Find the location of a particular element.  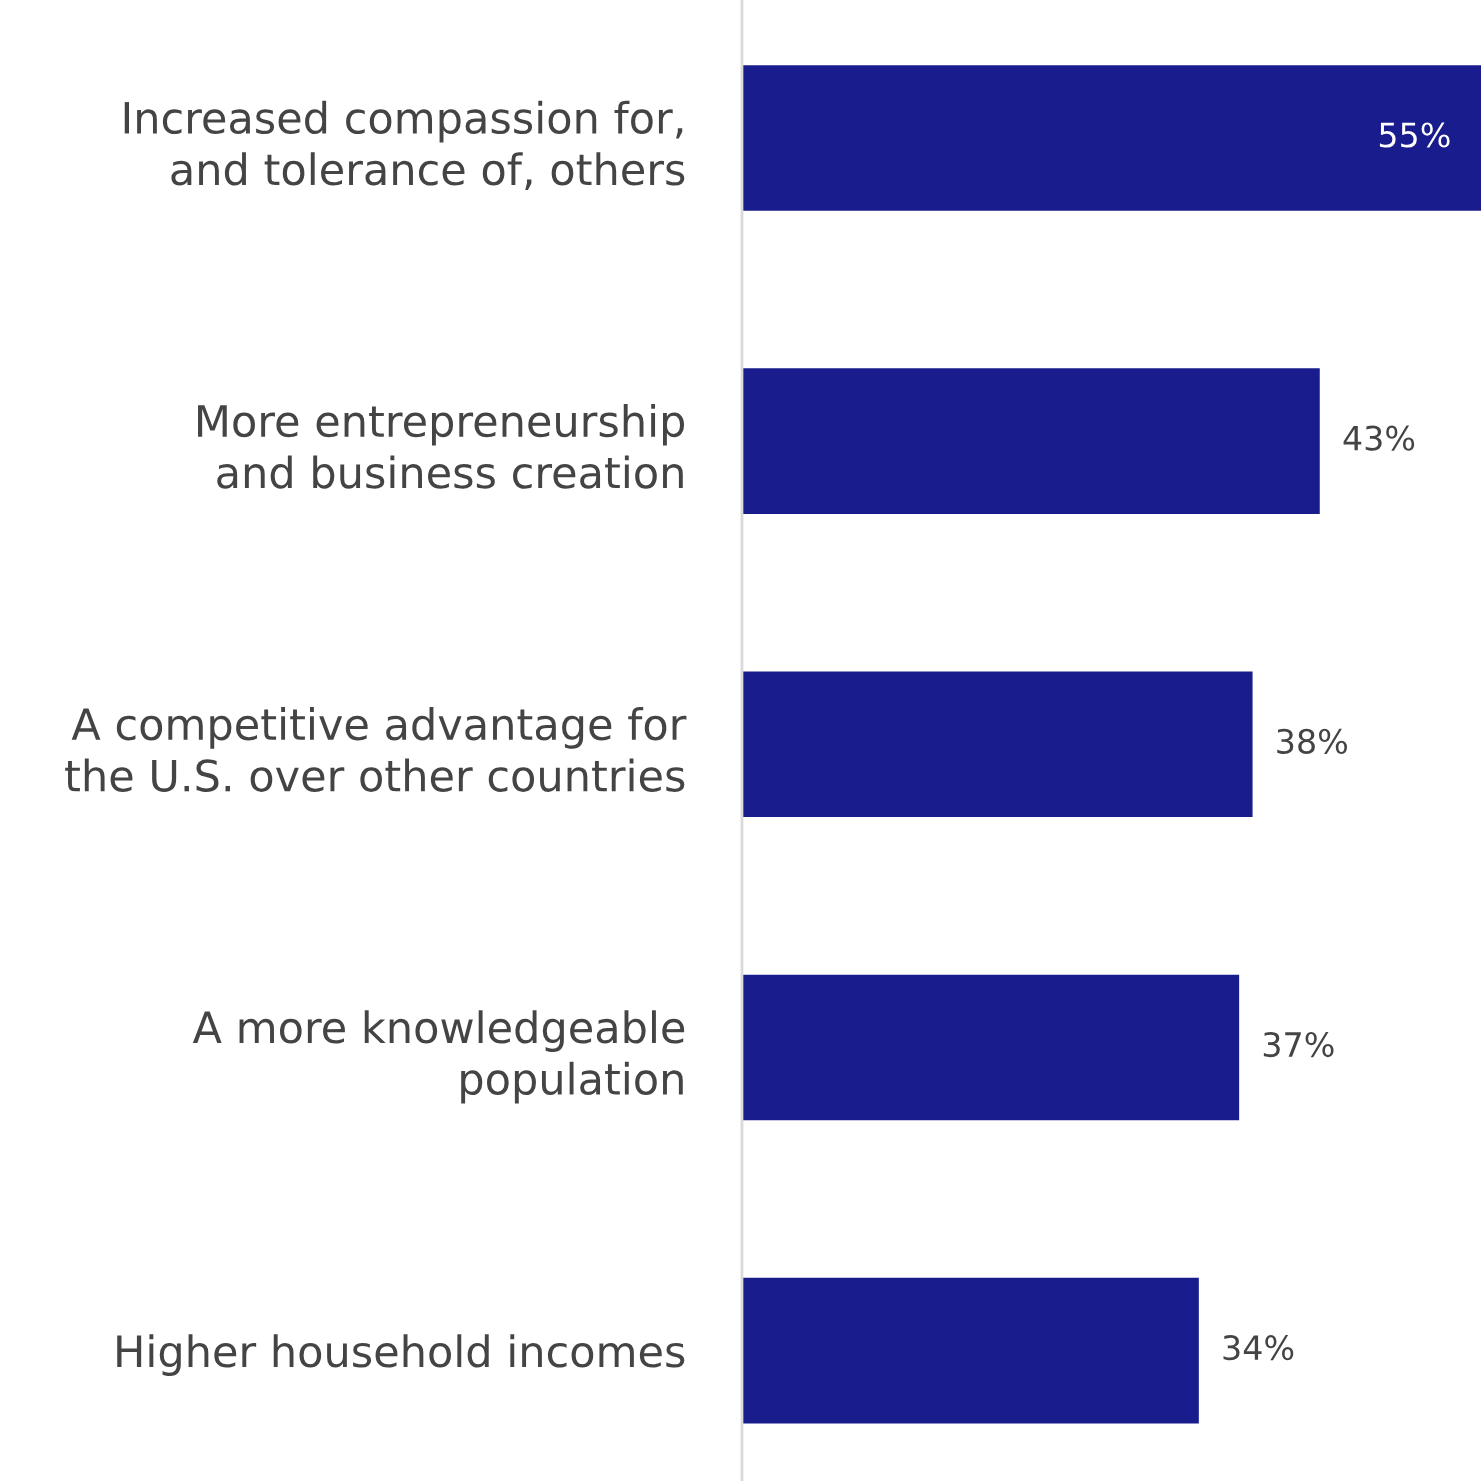

y-tick-label: Higher household incomes is located at coordinates (401, 1355).